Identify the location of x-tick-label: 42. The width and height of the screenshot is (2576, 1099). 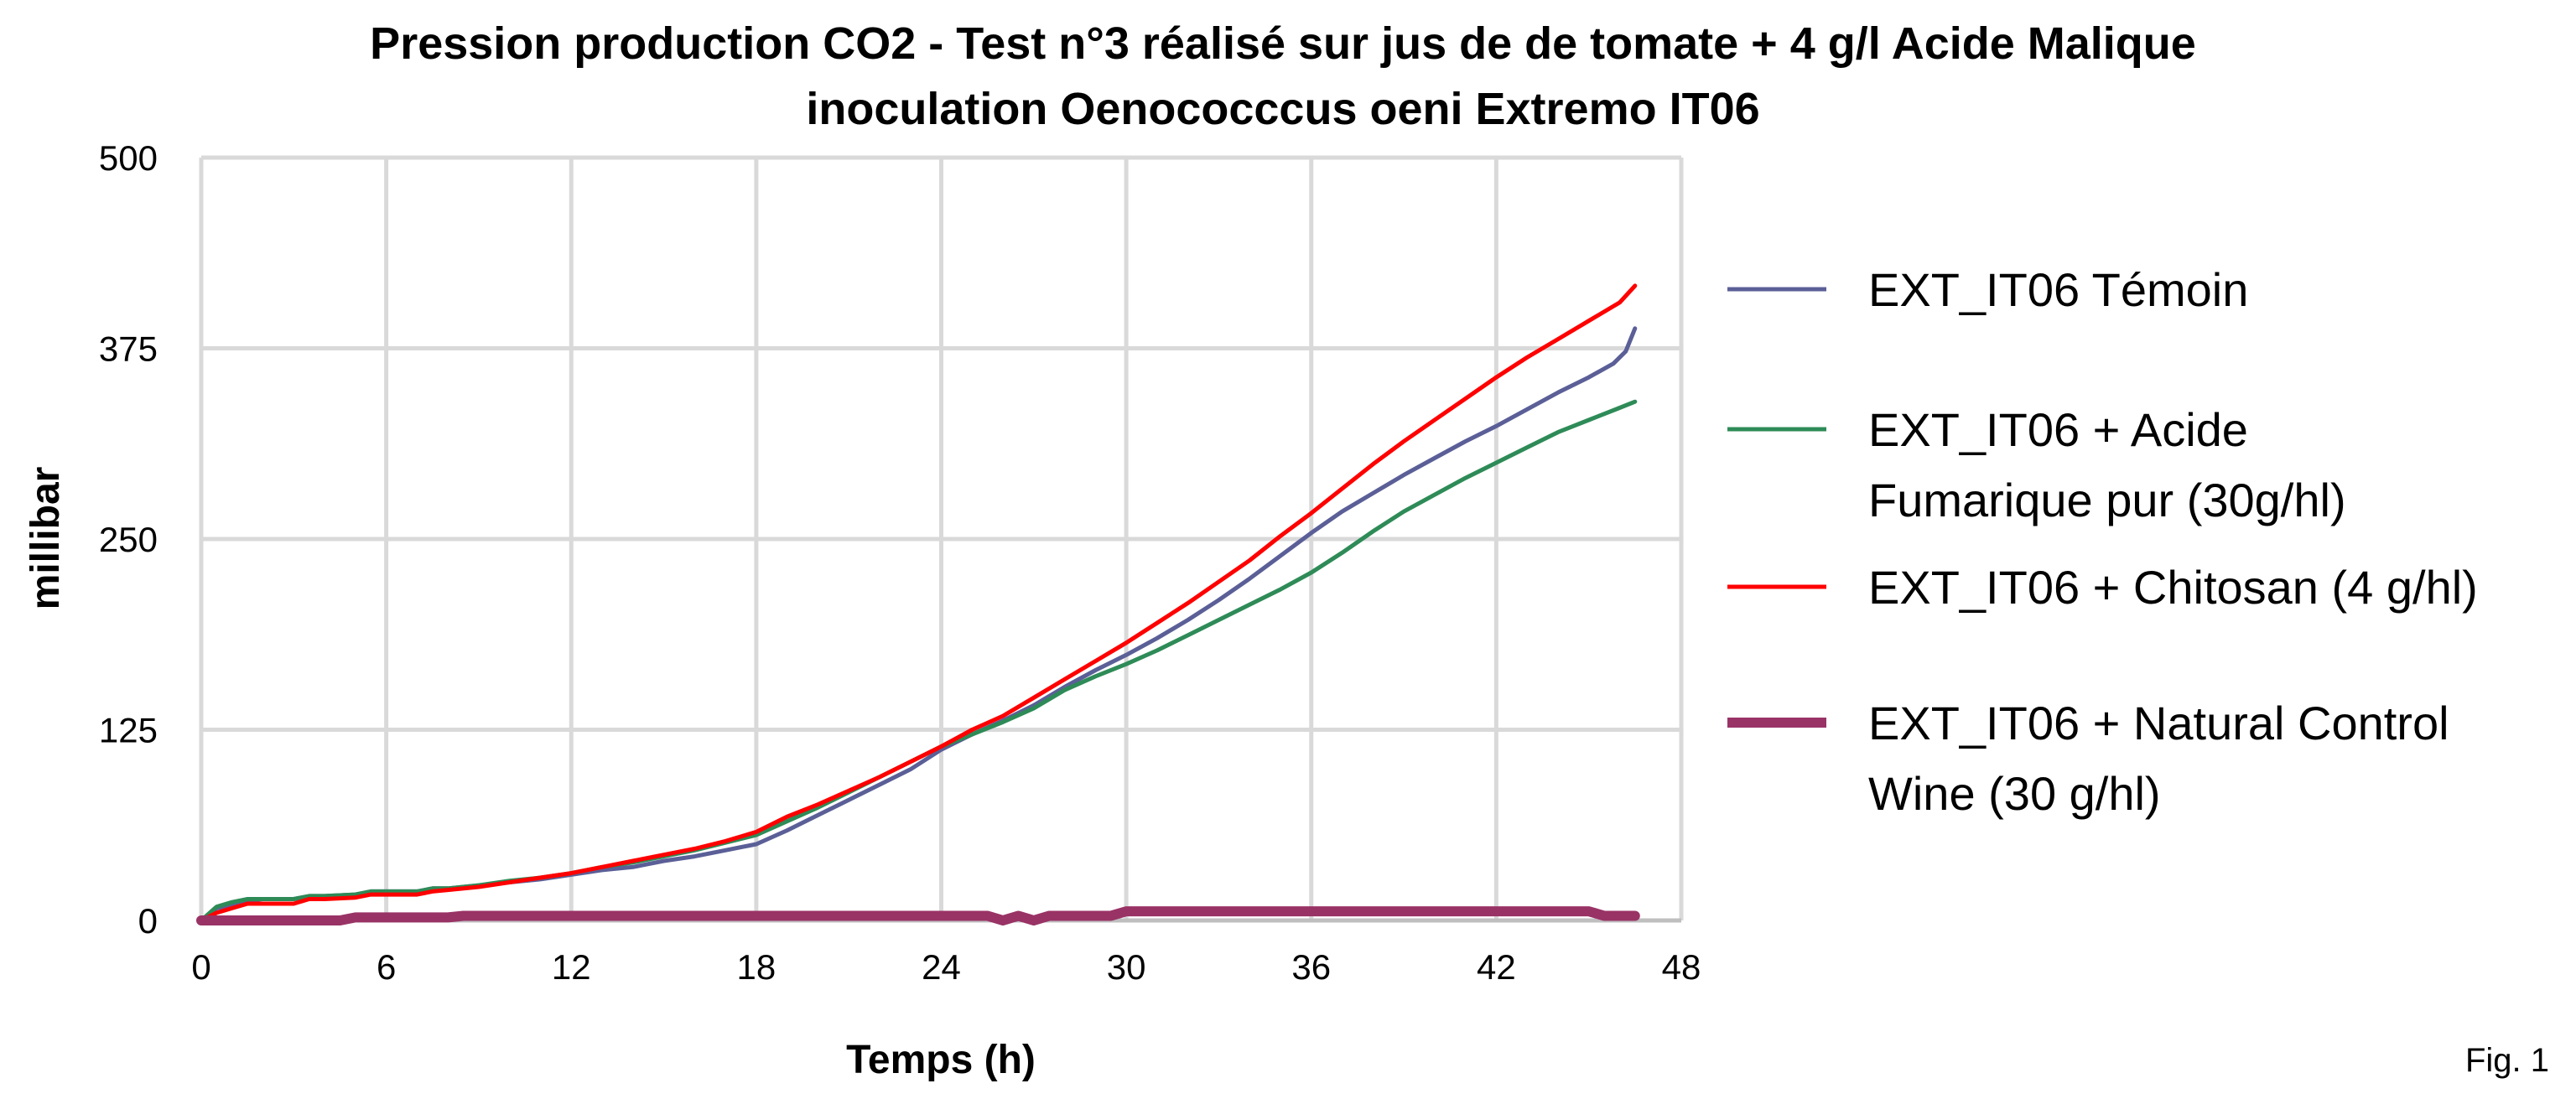
(1496, 967).